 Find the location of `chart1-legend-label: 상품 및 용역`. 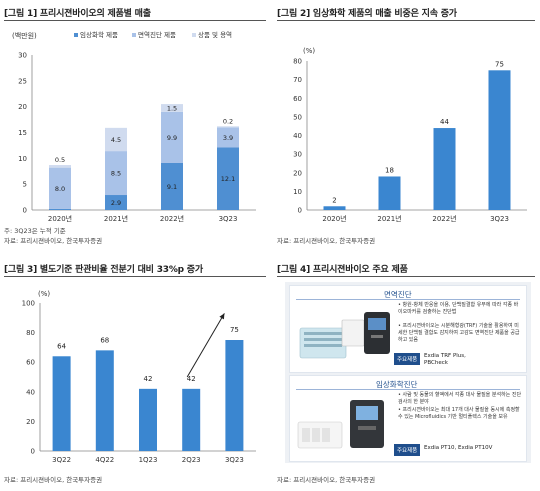

chart1-legend-label: 상품 및 용역 is located at coordinates (215, 34).